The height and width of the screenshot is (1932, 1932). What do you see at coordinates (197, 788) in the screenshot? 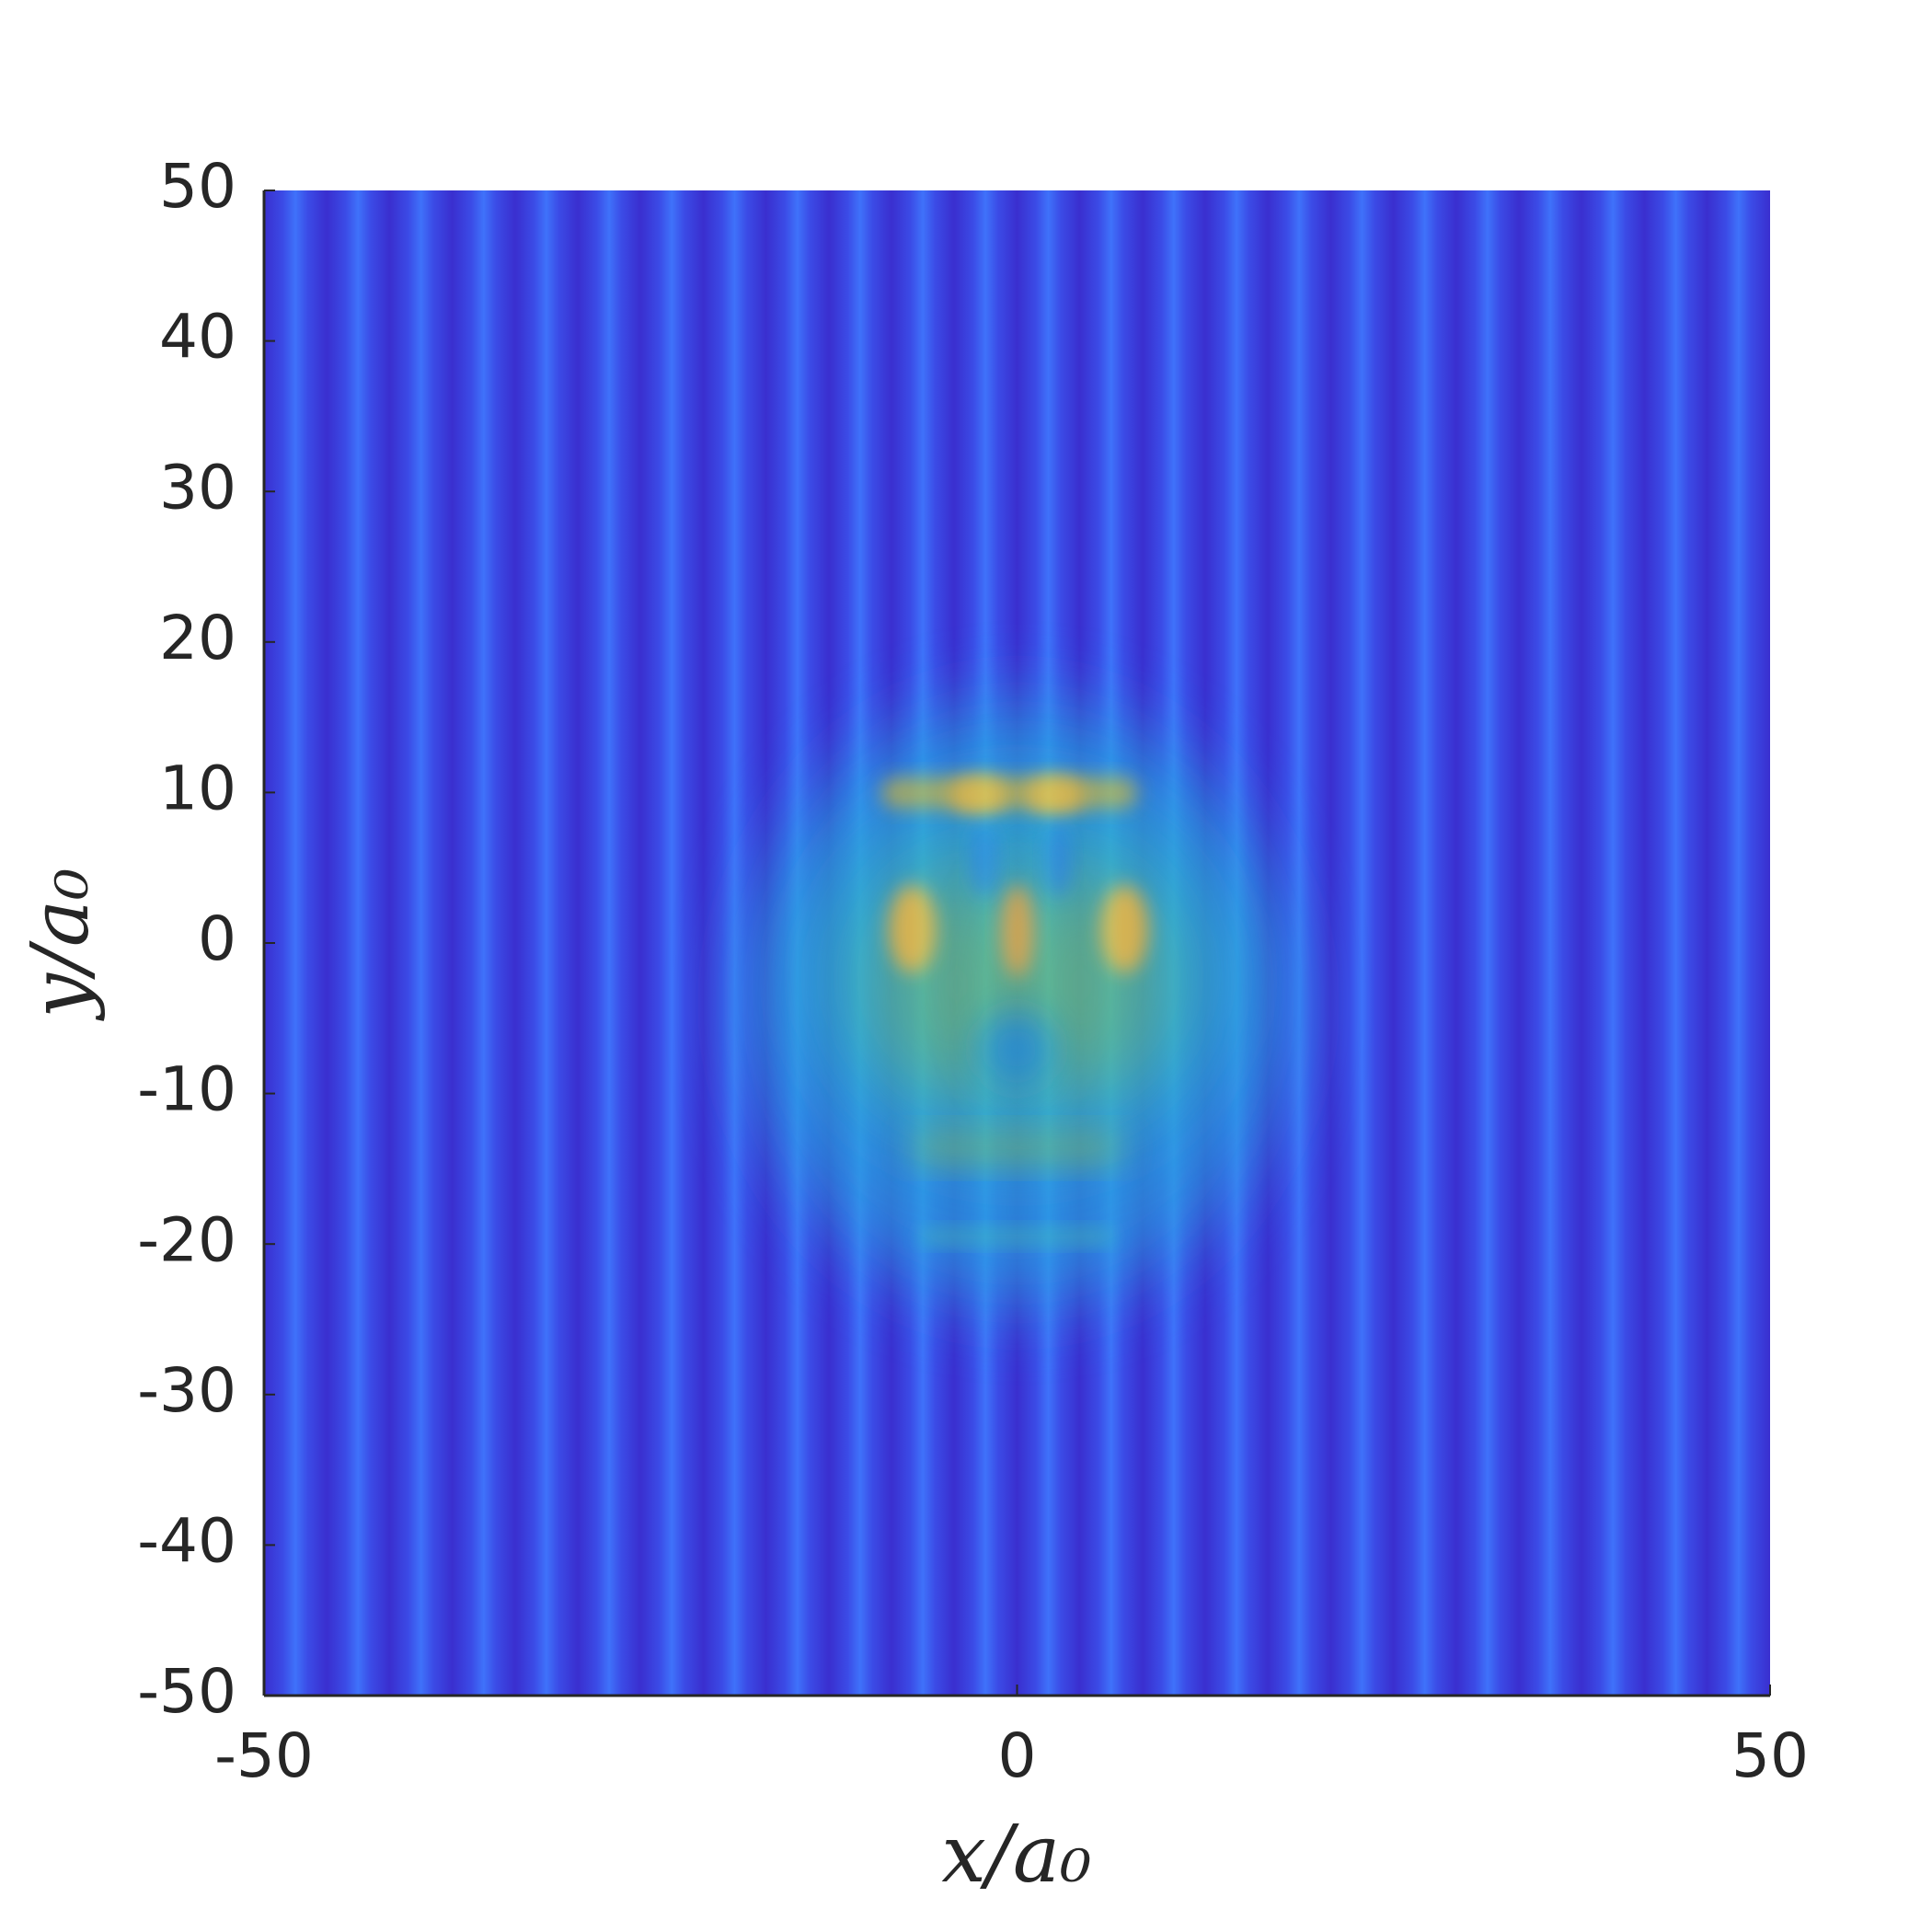
I see `y-tick-label: 10` at bounding box center [197, 788].